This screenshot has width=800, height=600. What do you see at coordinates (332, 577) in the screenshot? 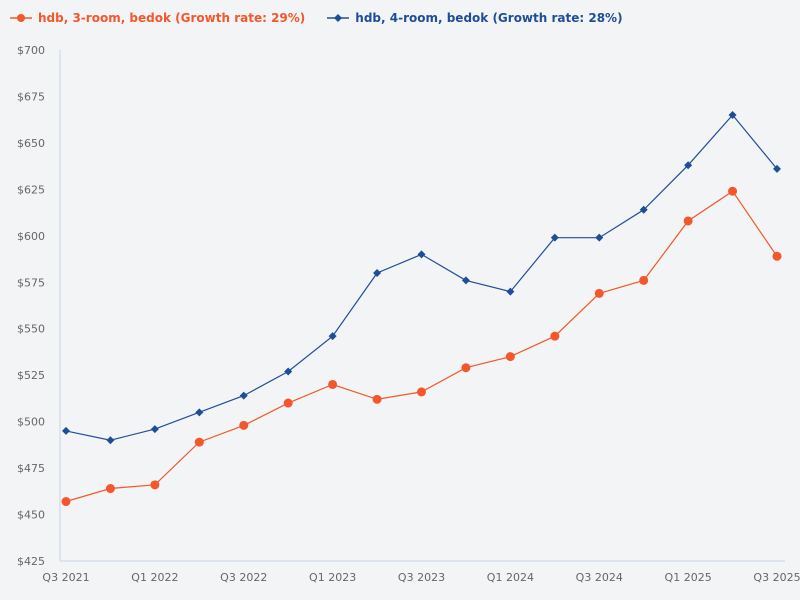
I see `x-tick-label: Q1 2023` at bounding box center [332, 577].